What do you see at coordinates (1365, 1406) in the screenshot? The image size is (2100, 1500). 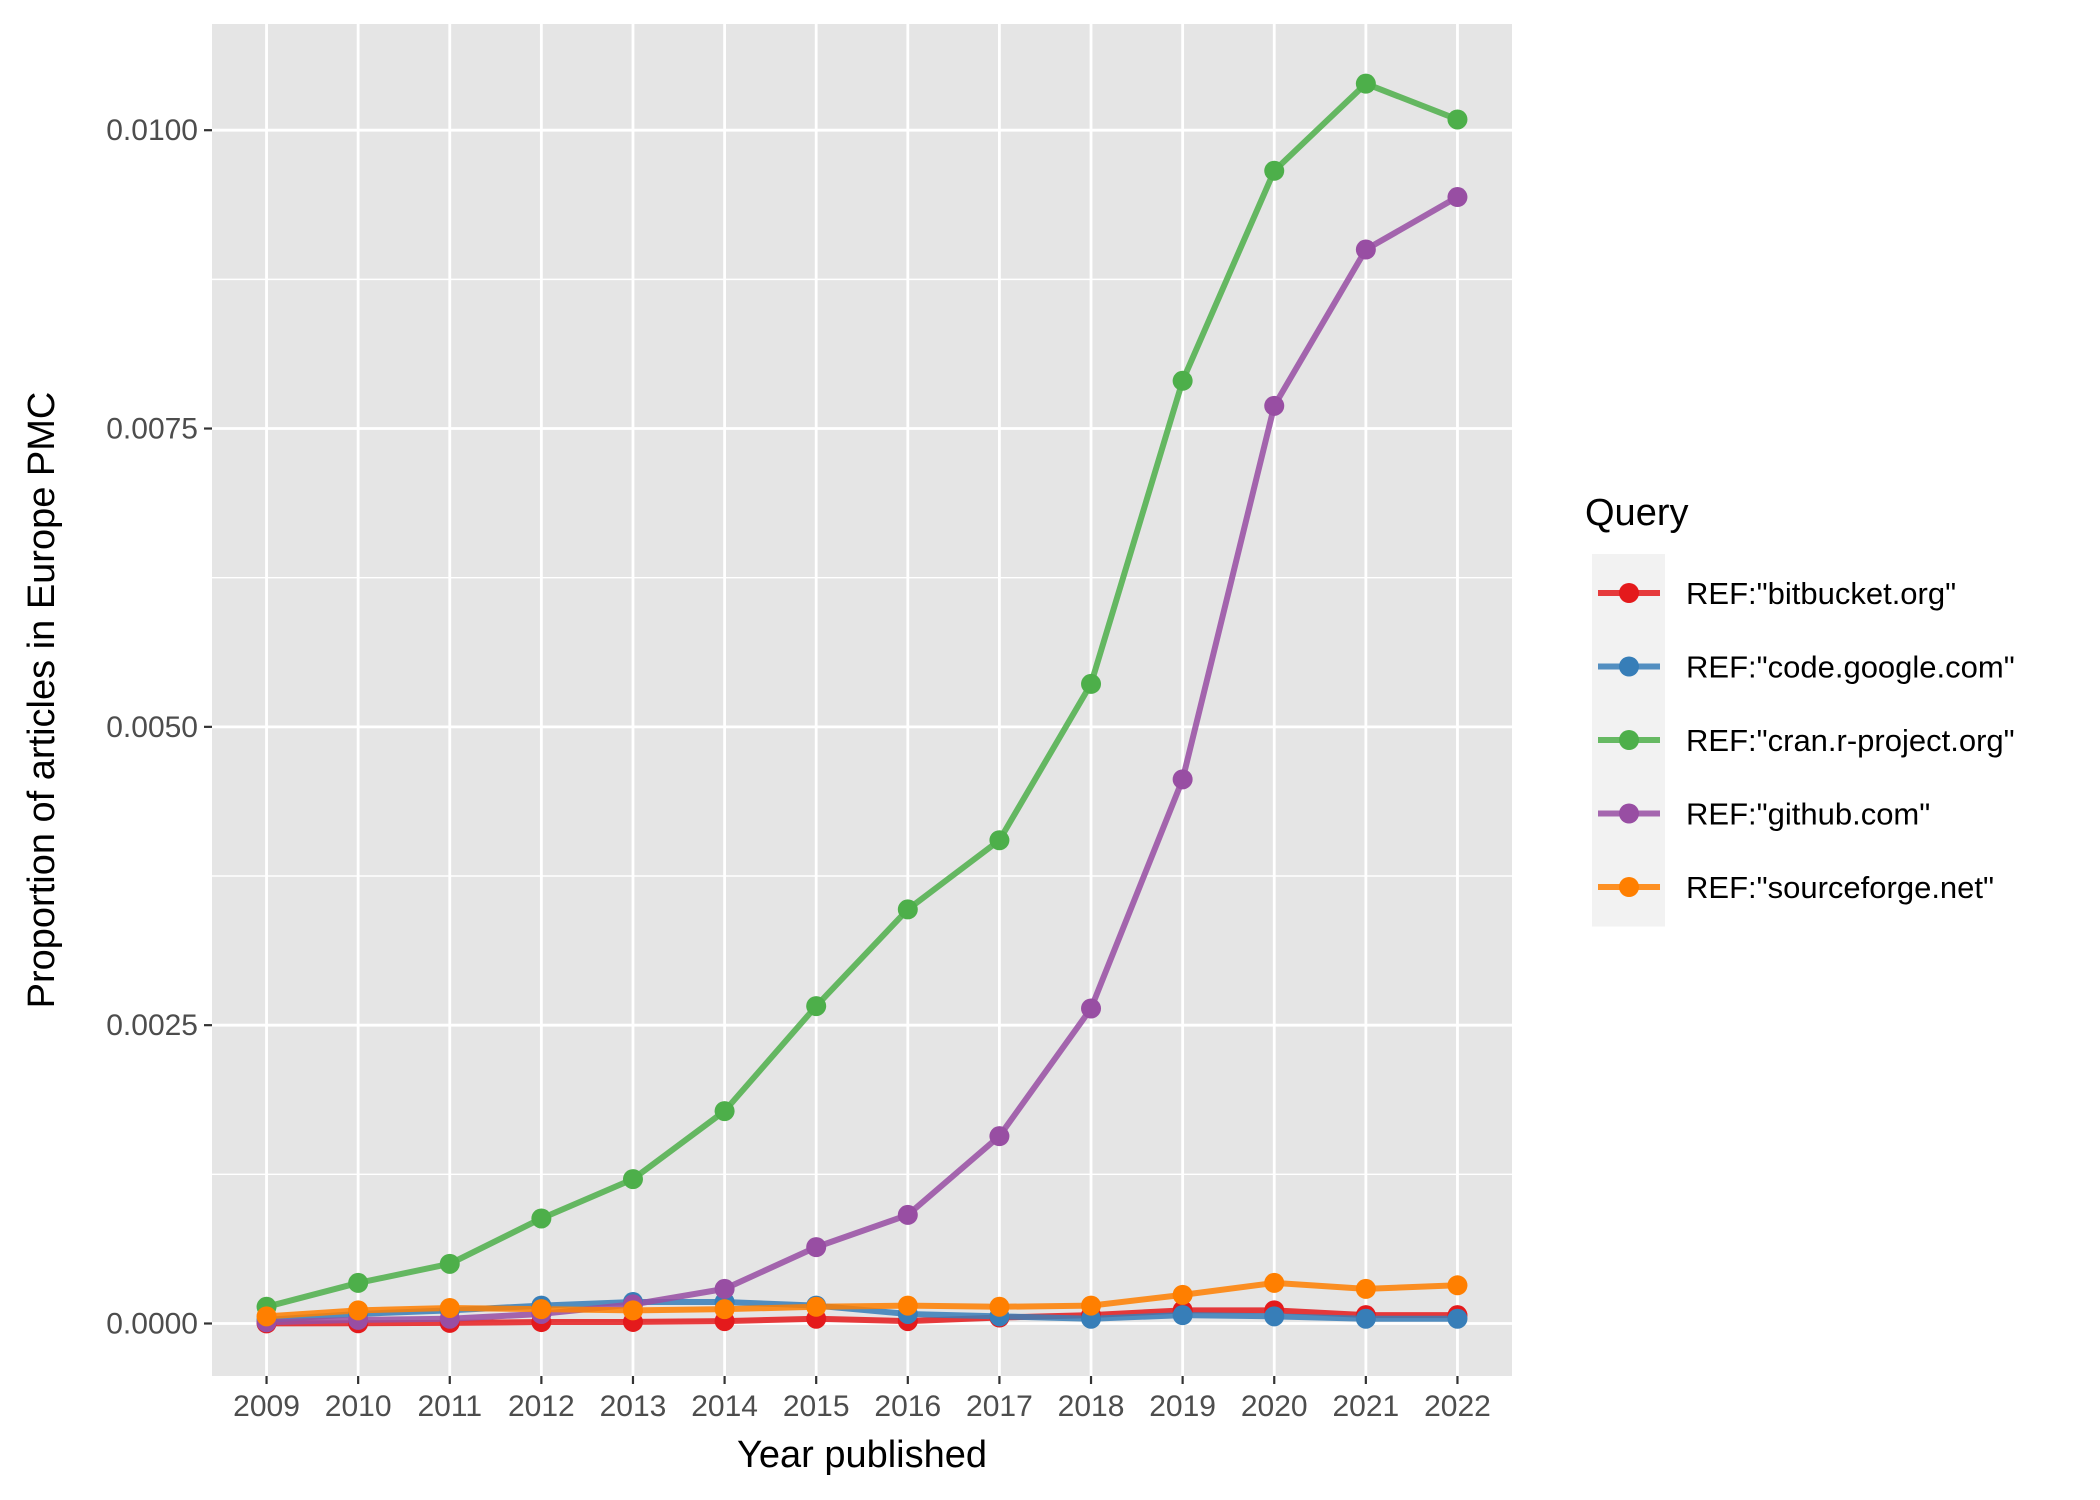 I see `x-tick-label: 2021` at bounding box center [1365, 1406].